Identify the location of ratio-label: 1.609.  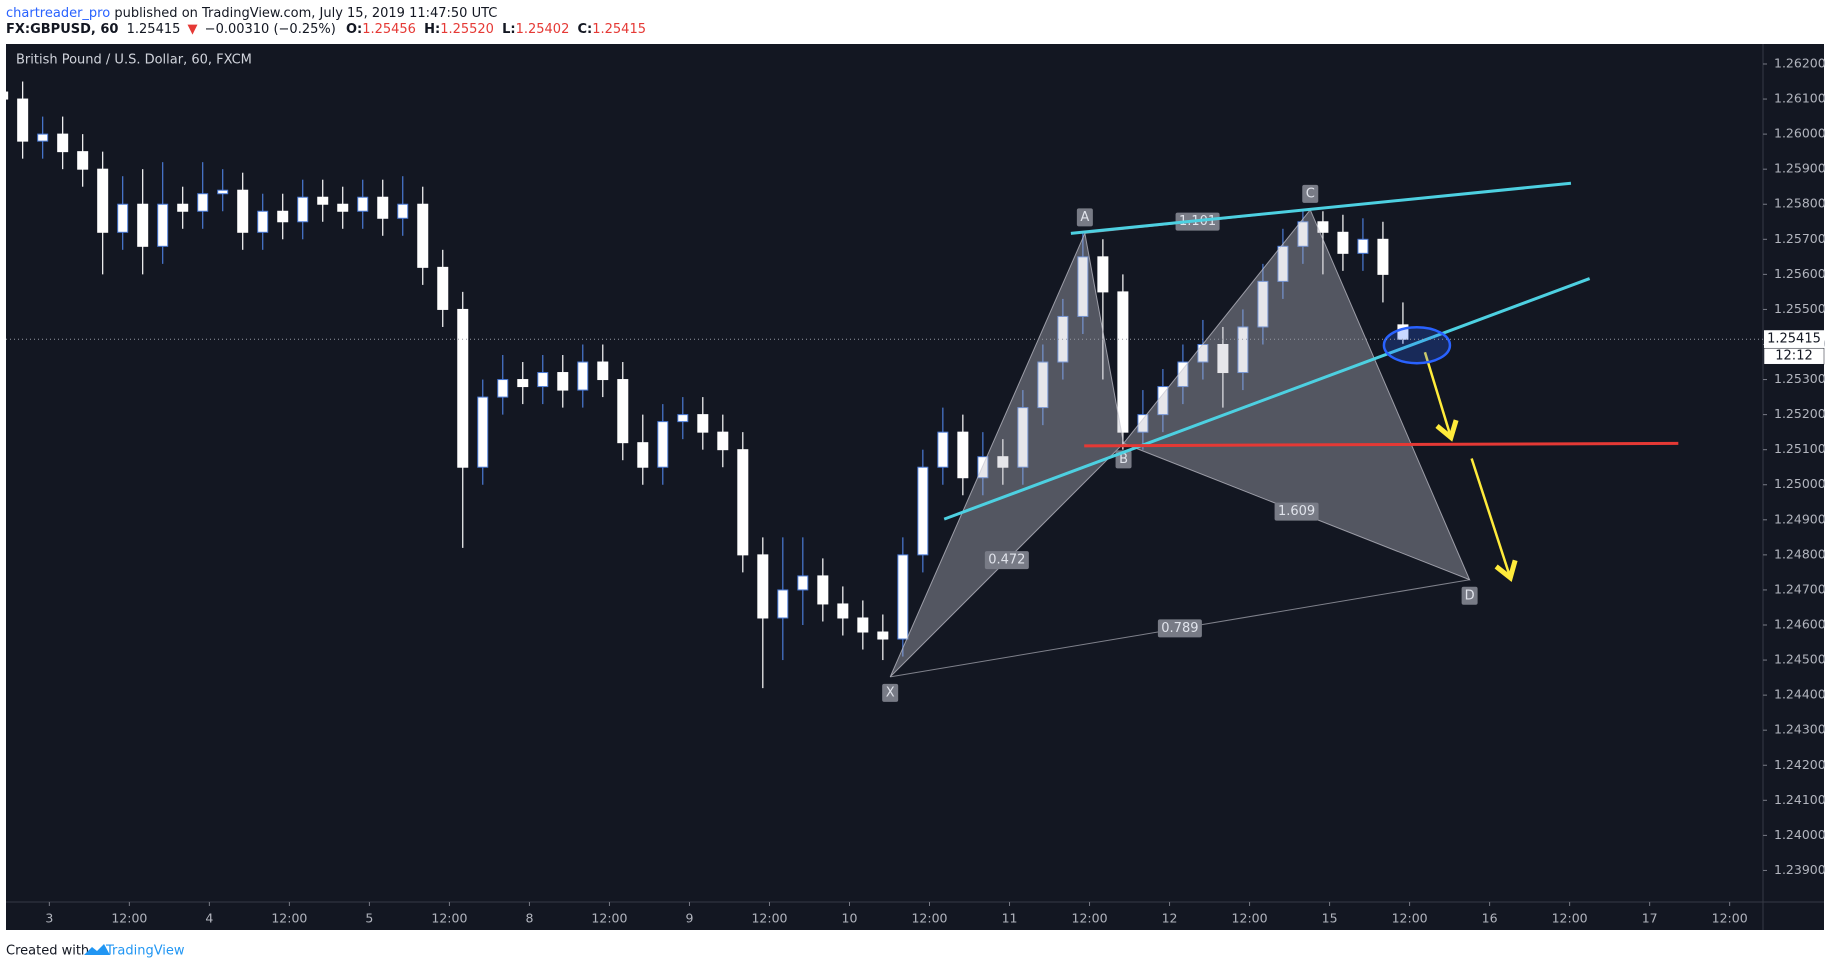
(1296, 511).